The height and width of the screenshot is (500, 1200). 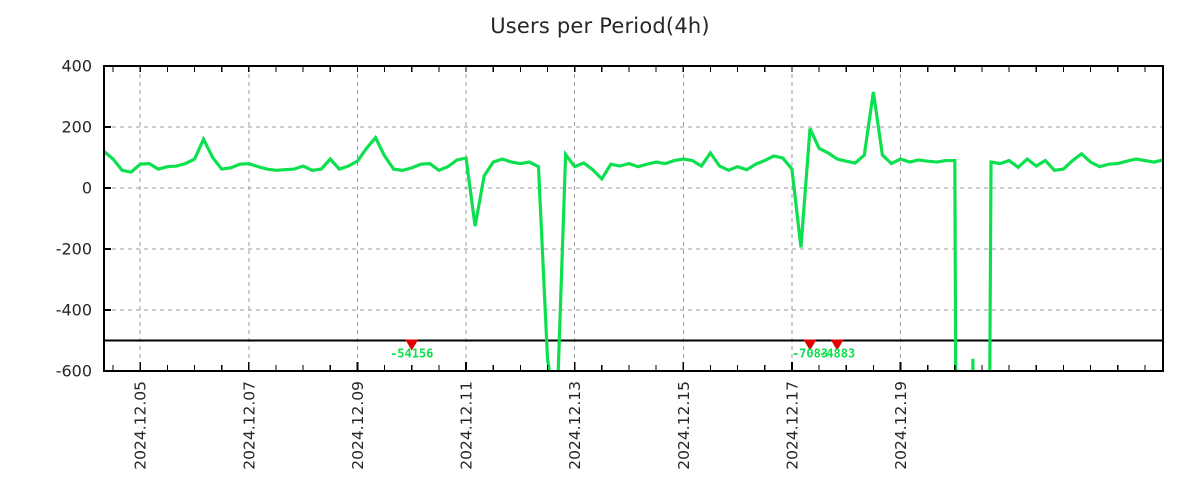 I want to click on y-tick-label: 0, so click(x=87, y=188).